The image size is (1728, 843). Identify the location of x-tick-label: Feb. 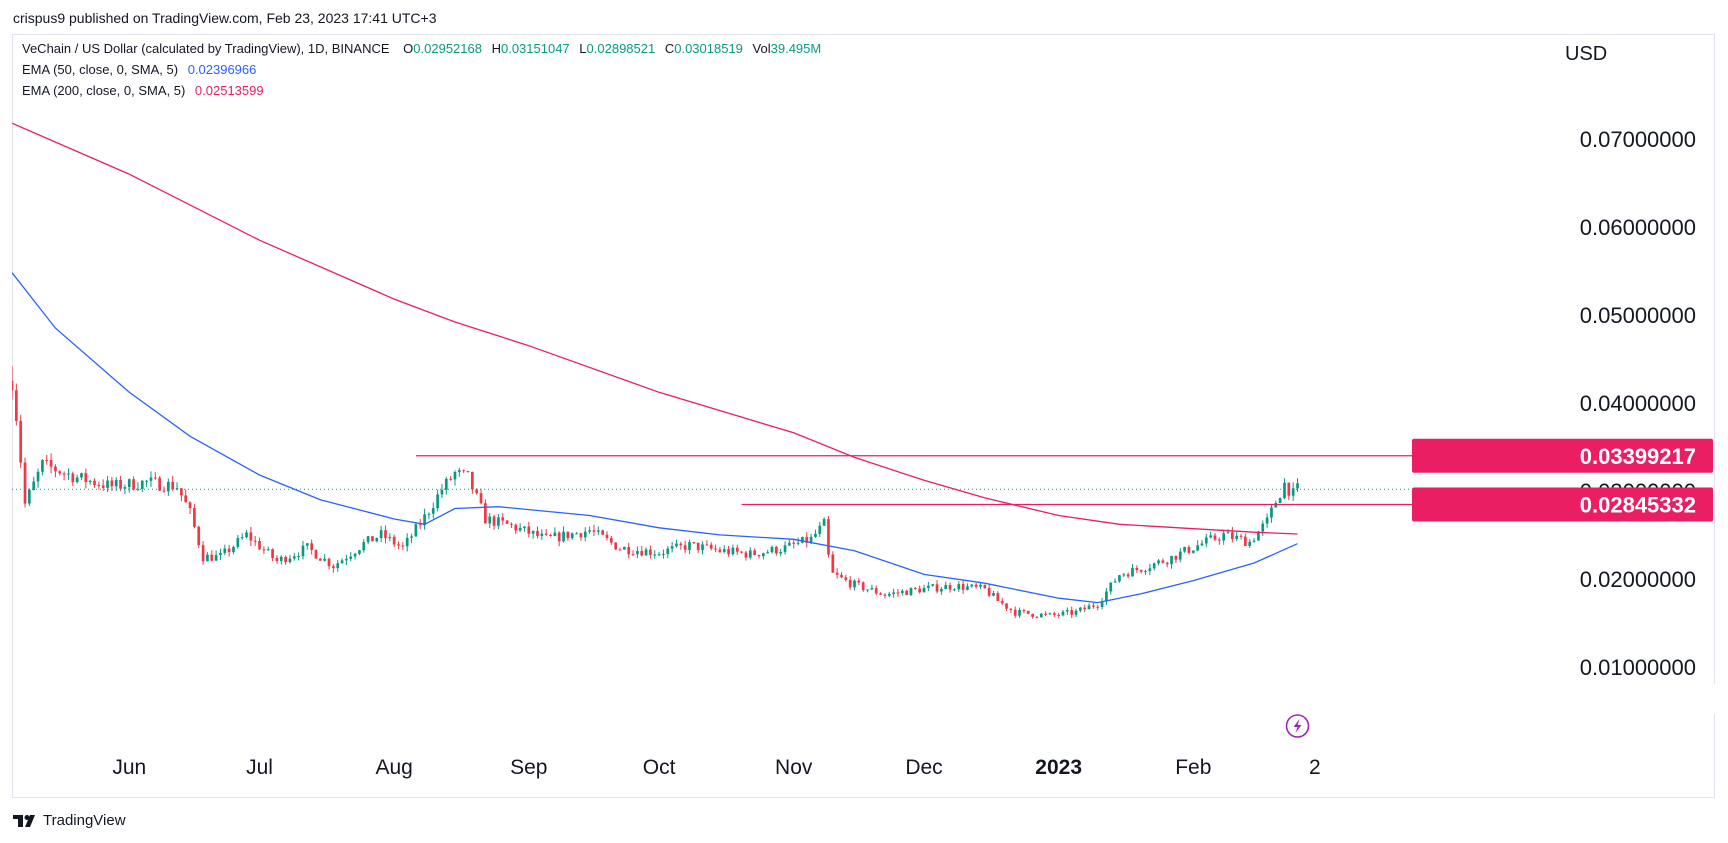
(1193, 767).